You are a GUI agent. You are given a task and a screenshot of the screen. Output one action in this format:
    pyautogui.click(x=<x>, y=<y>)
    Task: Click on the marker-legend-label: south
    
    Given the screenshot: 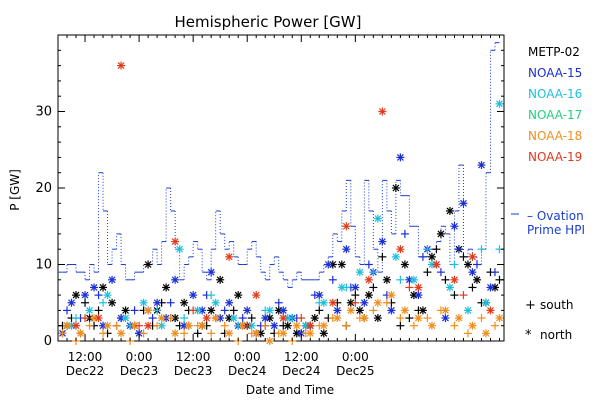 What is the action you would take?
    pyautogui.click(x=557, y=305)
    